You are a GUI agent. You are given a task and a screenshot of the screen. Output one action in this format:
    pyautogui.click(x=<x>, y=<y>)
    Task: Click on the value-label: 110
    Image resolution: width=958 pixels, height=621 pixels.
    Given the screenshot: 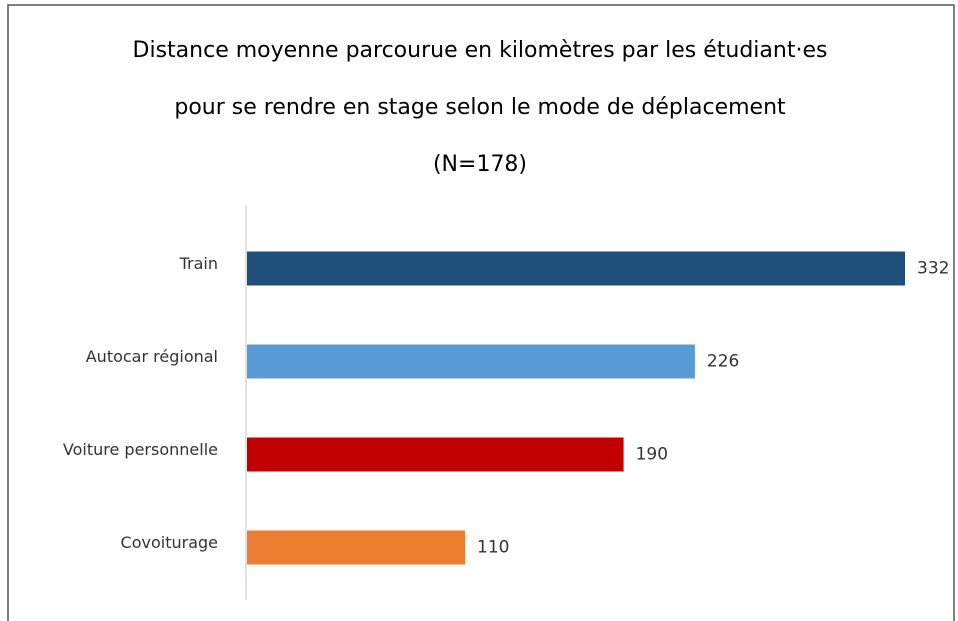 What is the action you would take?
    pyautogui.click(x=493, y=548)
    